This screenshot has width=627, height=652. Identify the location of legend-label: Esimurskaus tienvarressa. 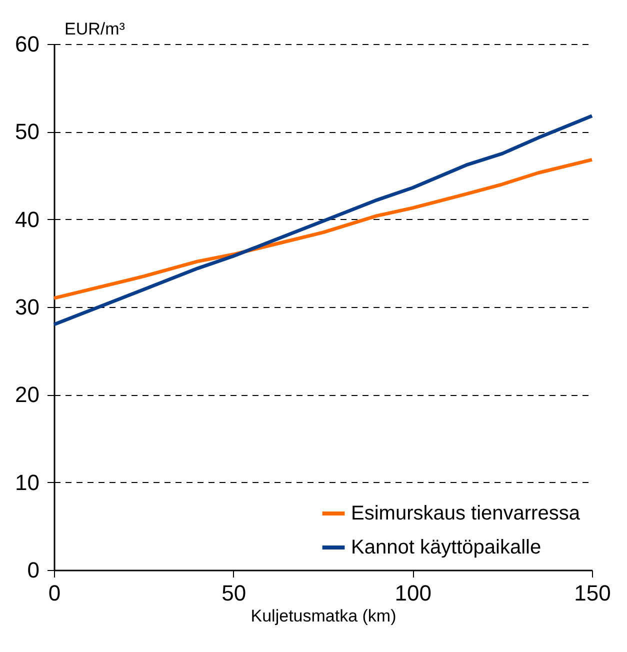
(466, 513).